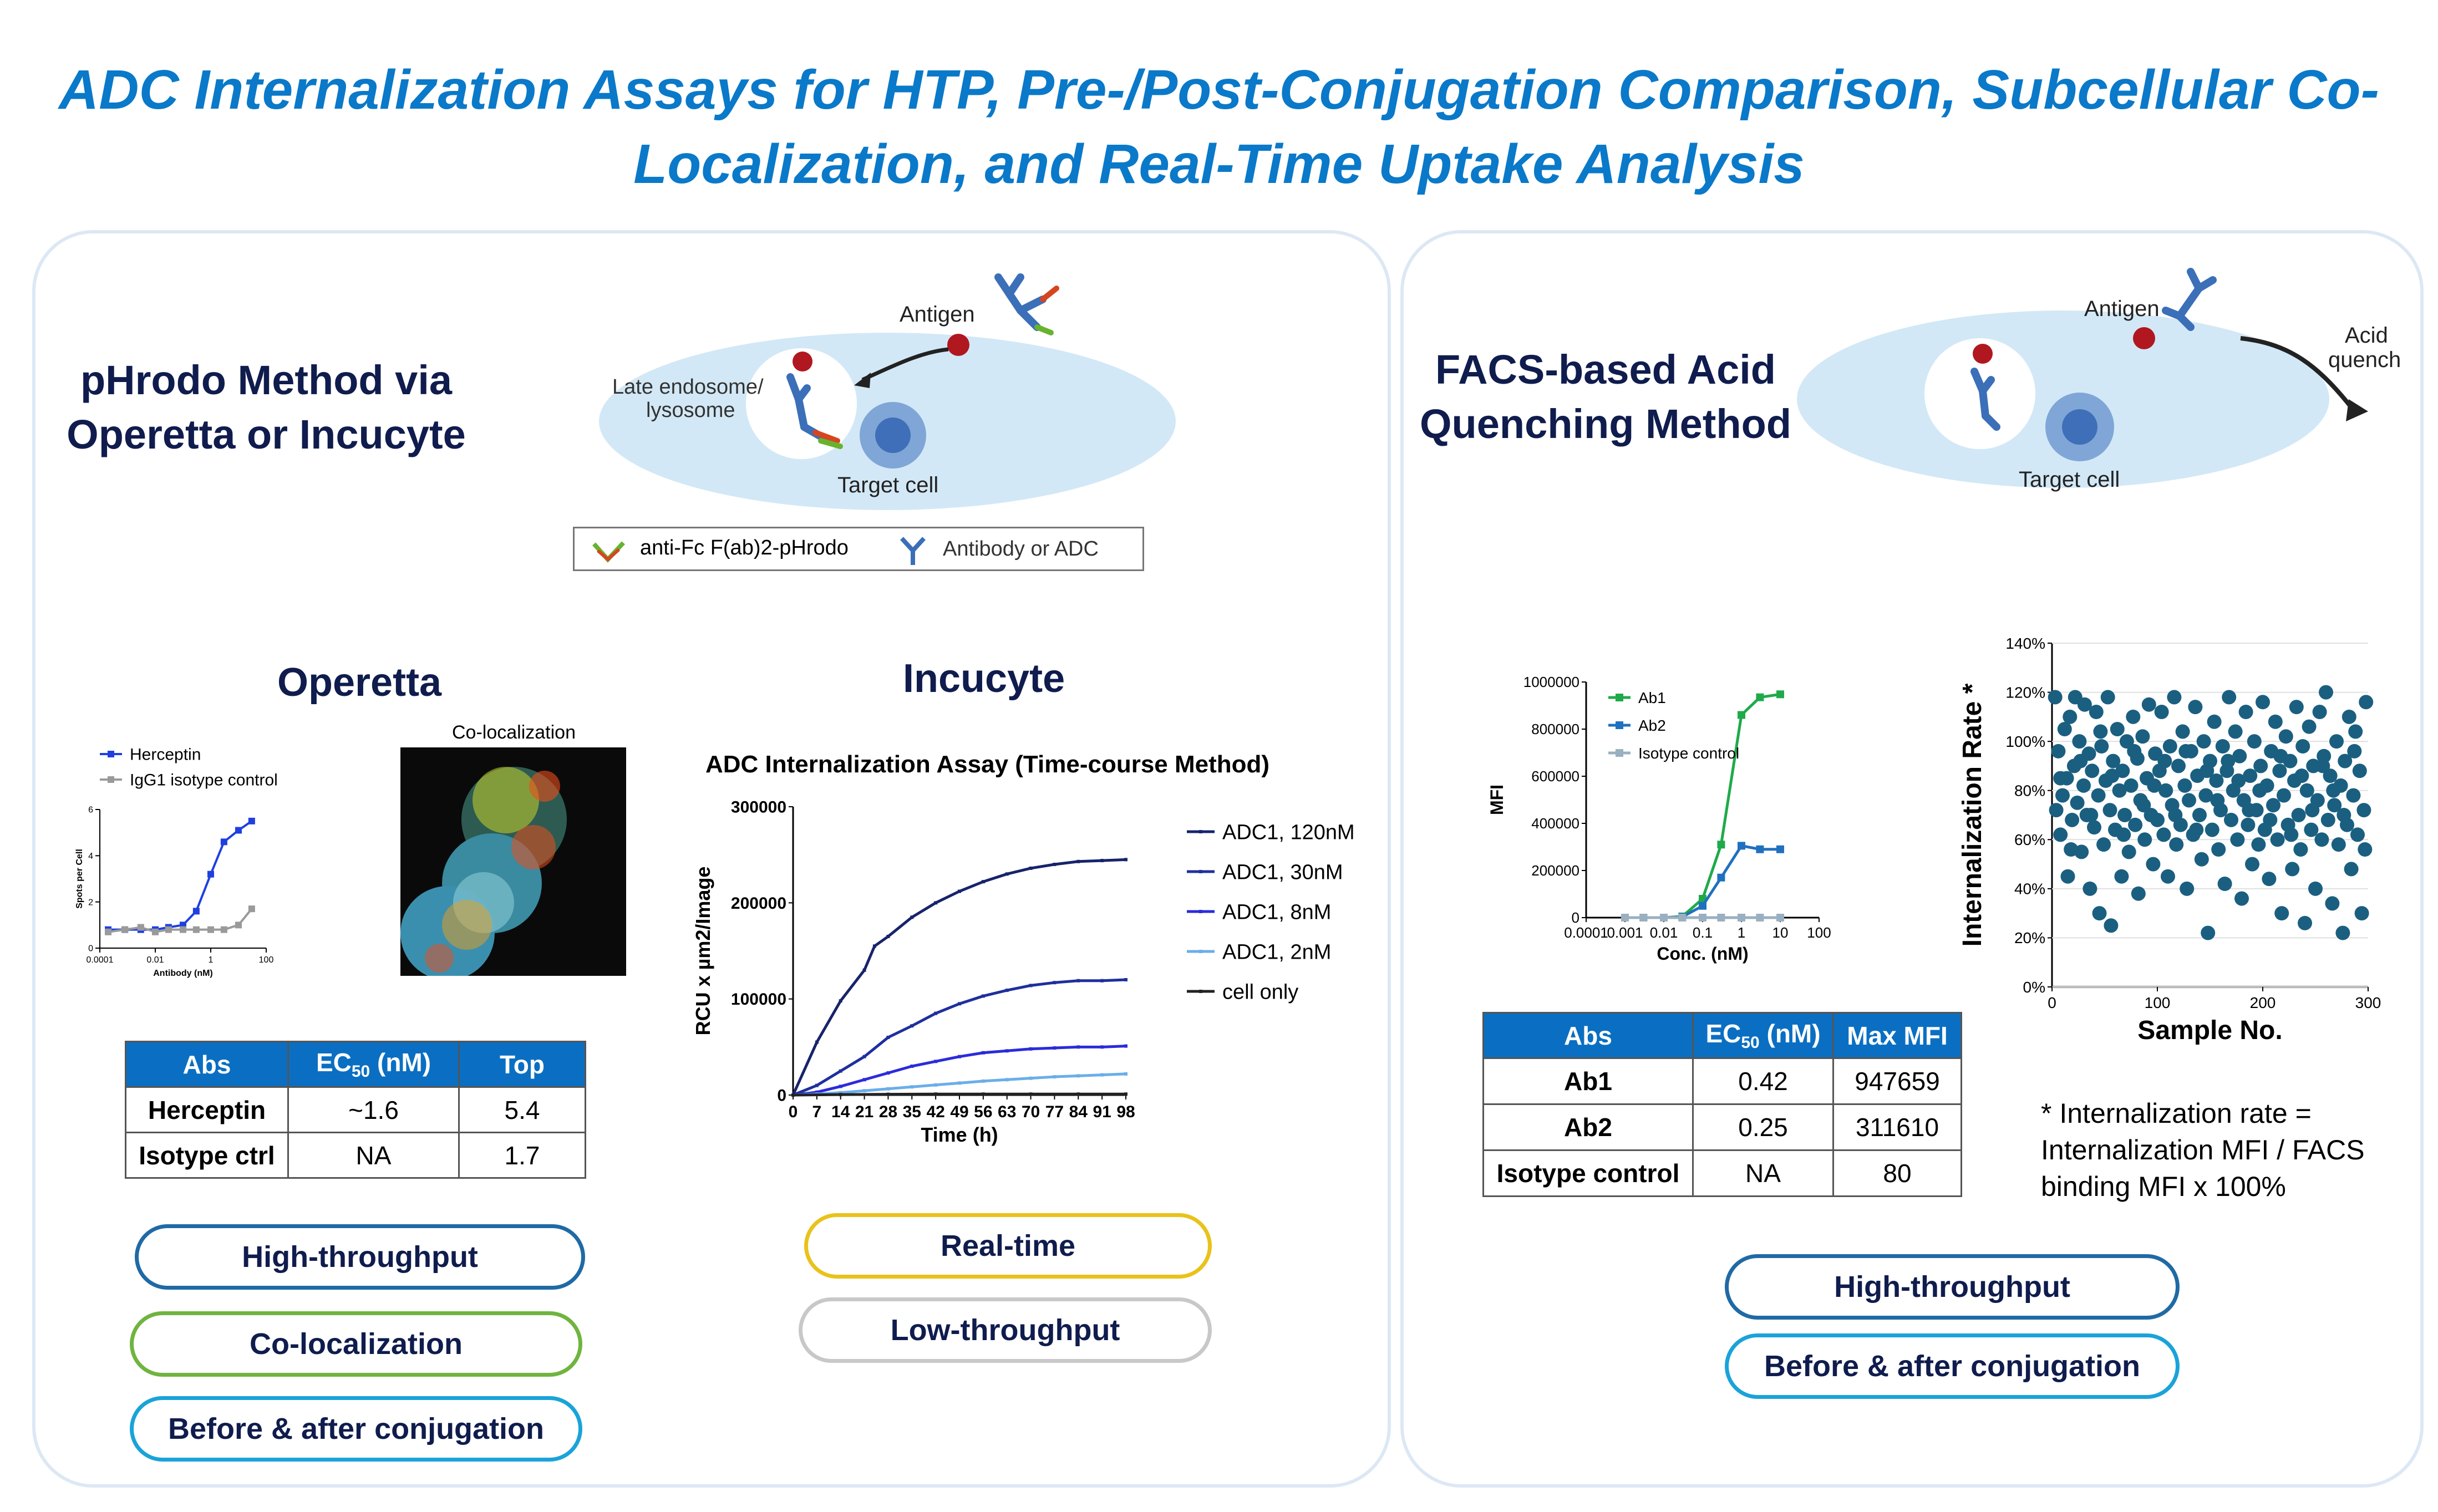 The image size is (2438, 1512). I want to click on y-tick-label: 40%, so click(2029, 889).